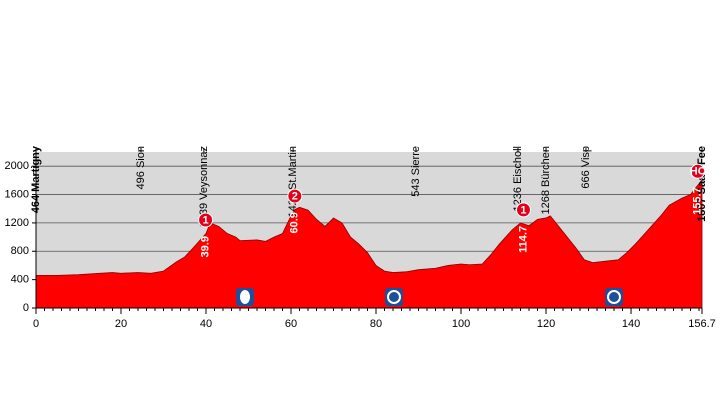  I want to click on x-tick-label: 80, so click(376, 324).